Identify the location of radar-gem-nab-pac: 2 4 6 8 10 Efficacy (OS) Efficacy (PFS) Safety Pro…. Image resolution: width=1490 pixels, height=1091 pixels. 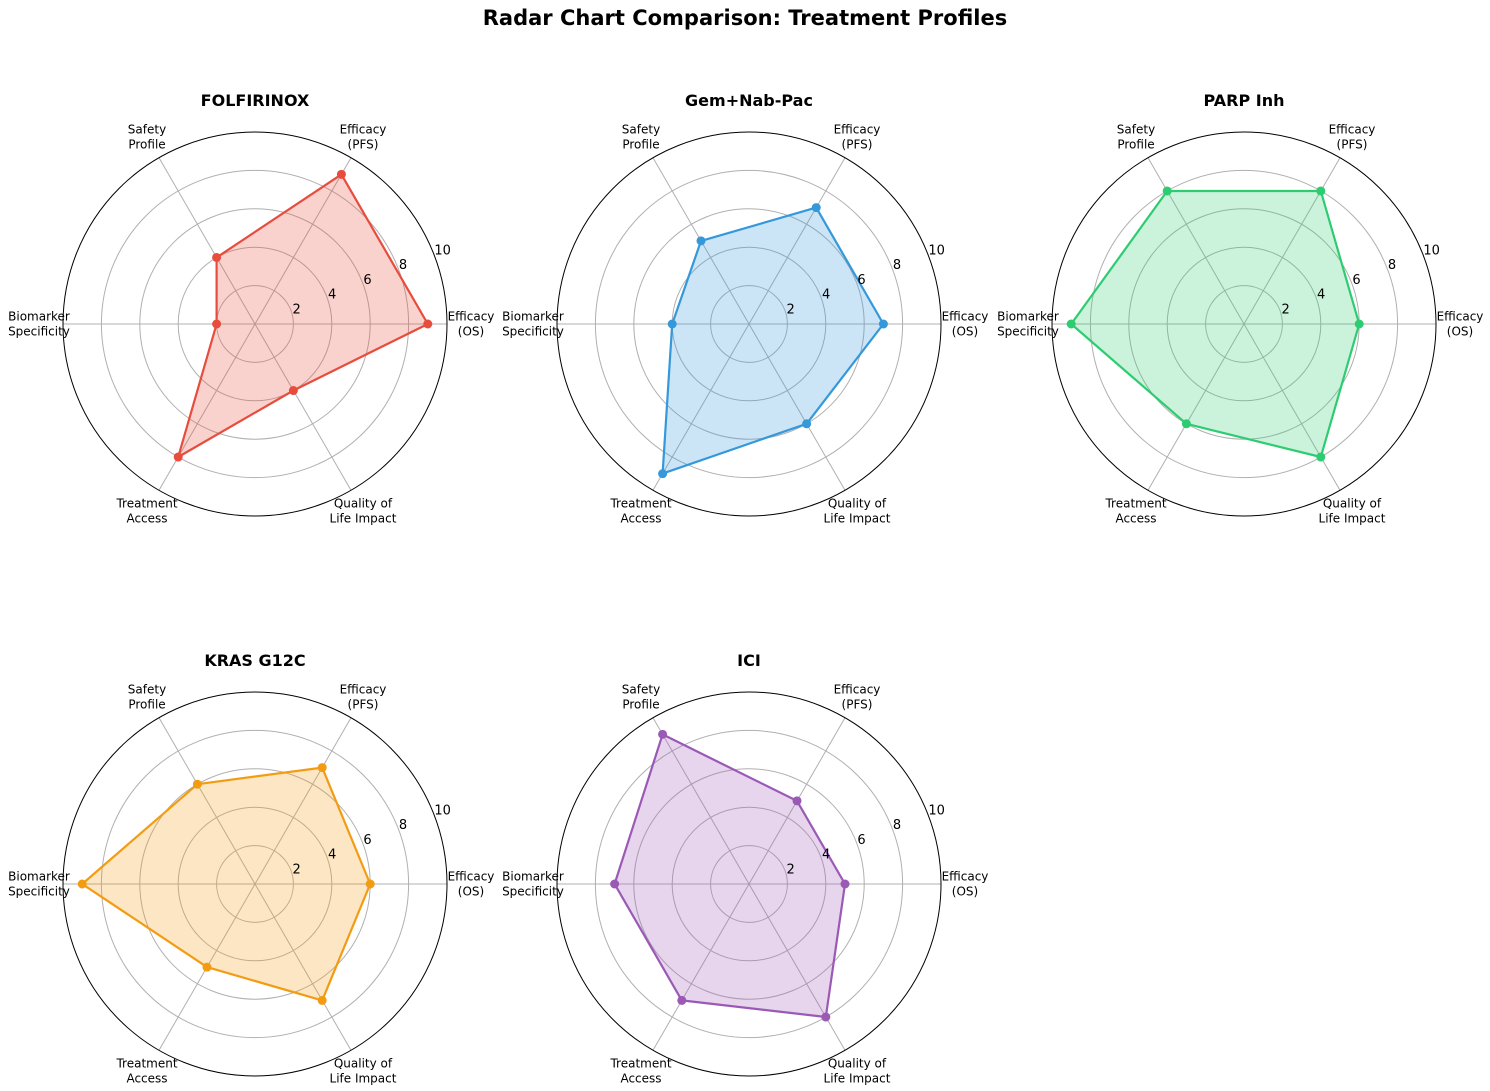
(745, 308).